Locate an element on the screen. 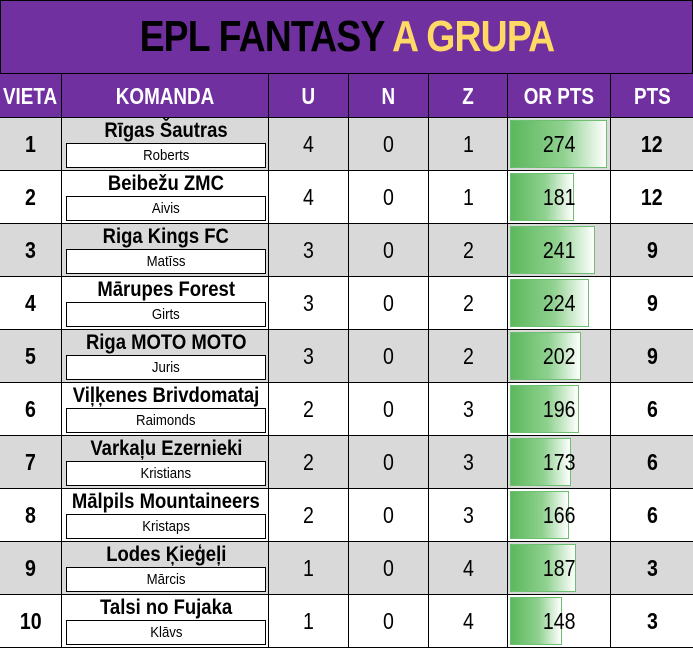 The width and height of the screenshot is (693, 648). cell-vieta: 9 is located at coordinates (31, 568).